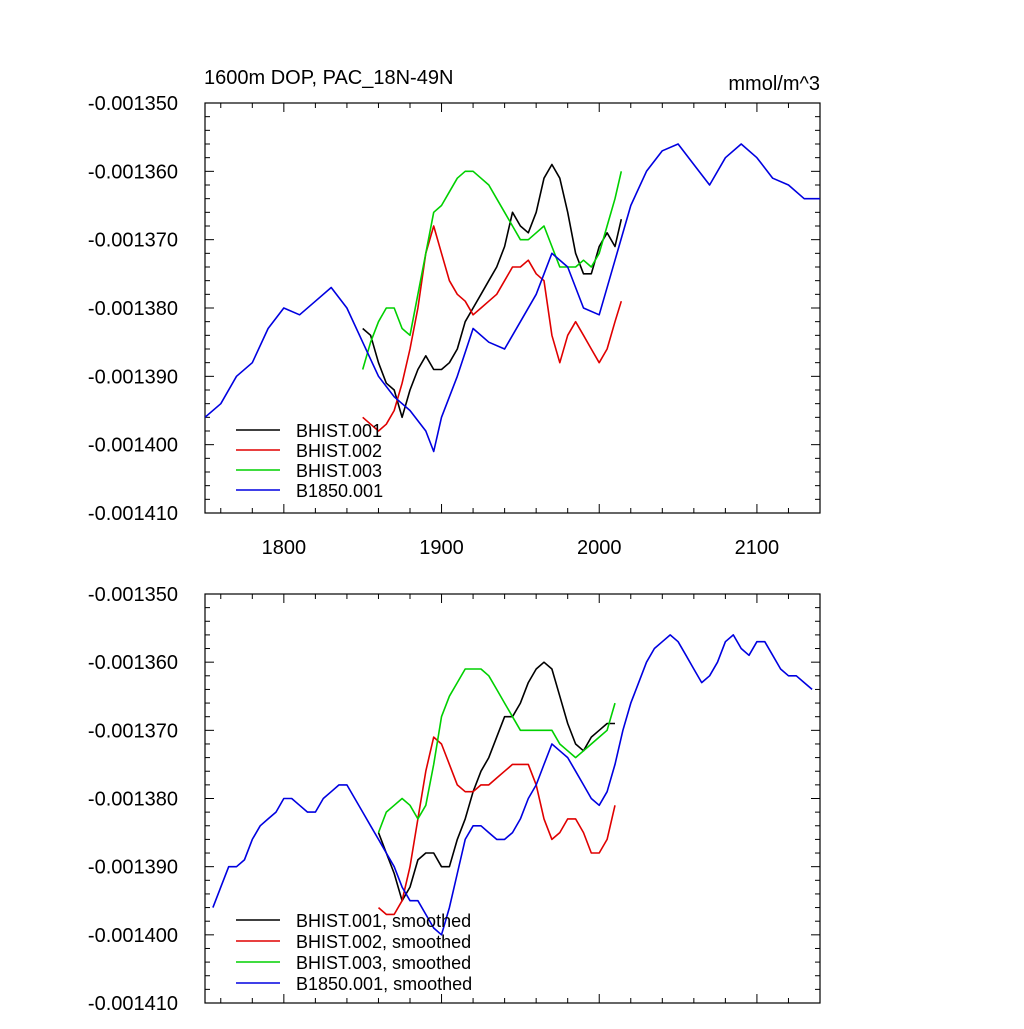  What do you see at coordinates (284, 548) in the screenshot?
I see `x-tick-label: 1800` at bounding box center [284, 548].